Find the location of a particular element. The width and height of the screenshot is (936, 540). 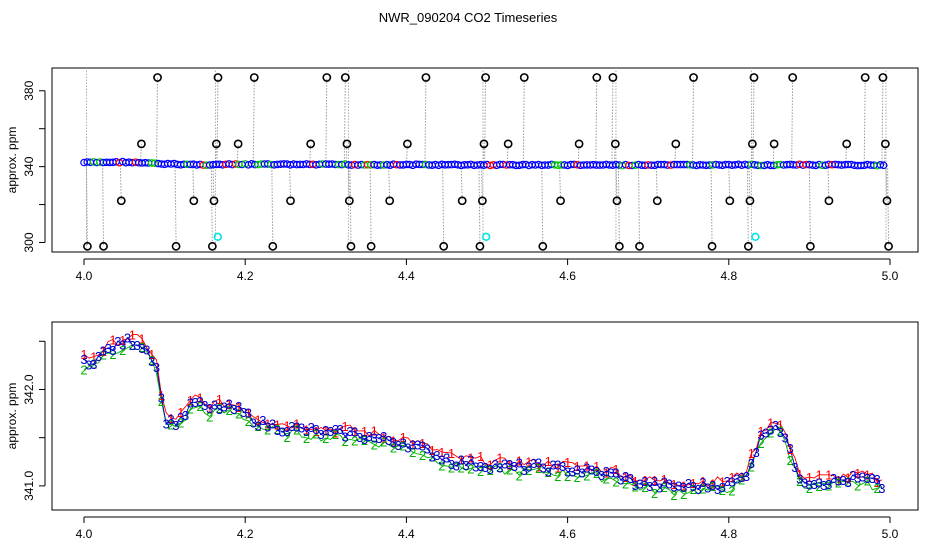

bottom-y-tick-label: 342.0 is located at coordinates (29, 389).